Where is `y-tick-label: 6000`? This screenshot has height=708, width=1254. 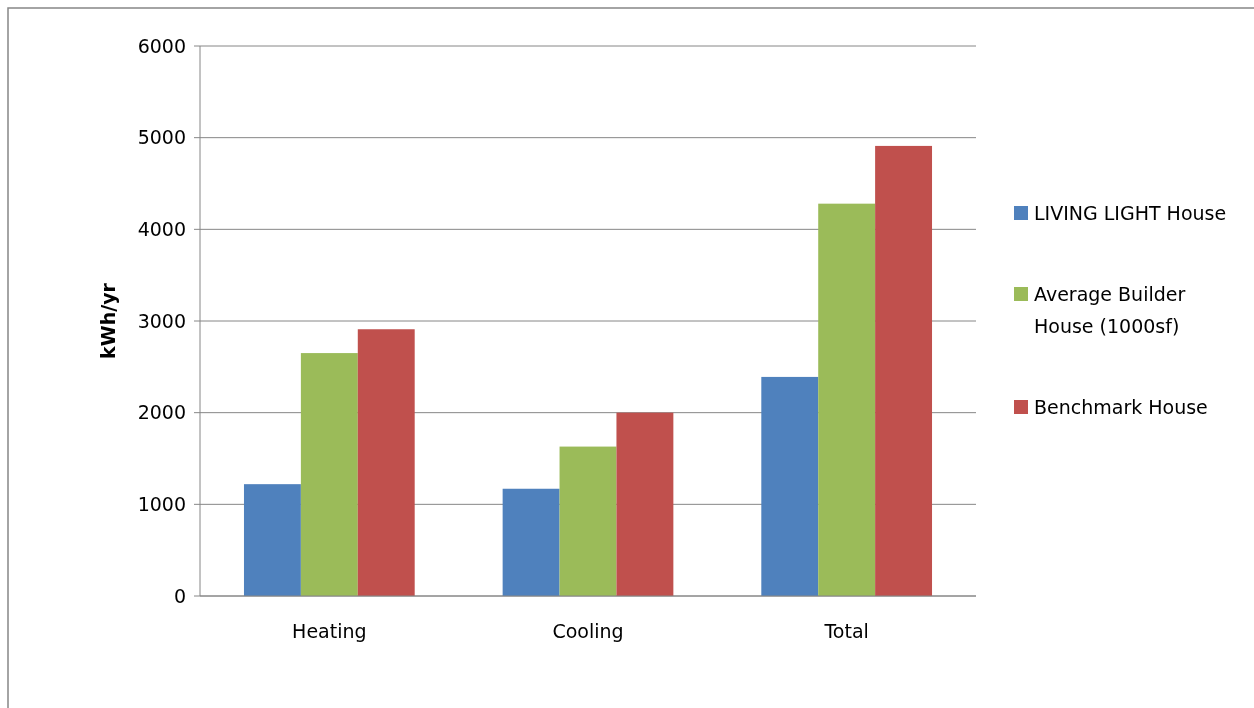 y-tick-label: 6000 is located at coordinates (161, 45).